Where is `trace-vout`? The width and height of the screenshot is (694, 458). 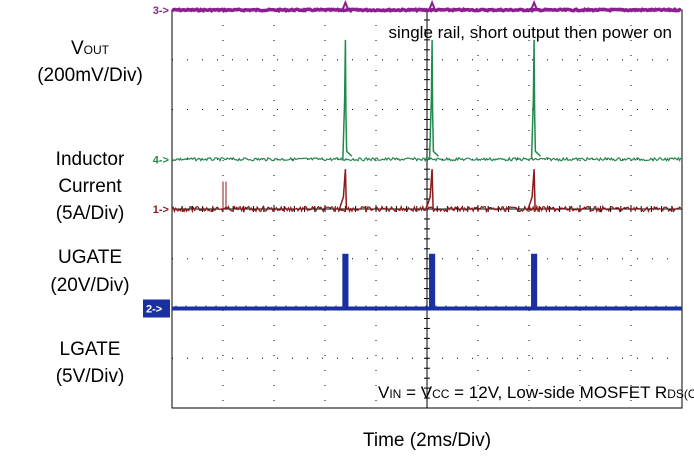
trace-vout is located at coordinates (426, 9).